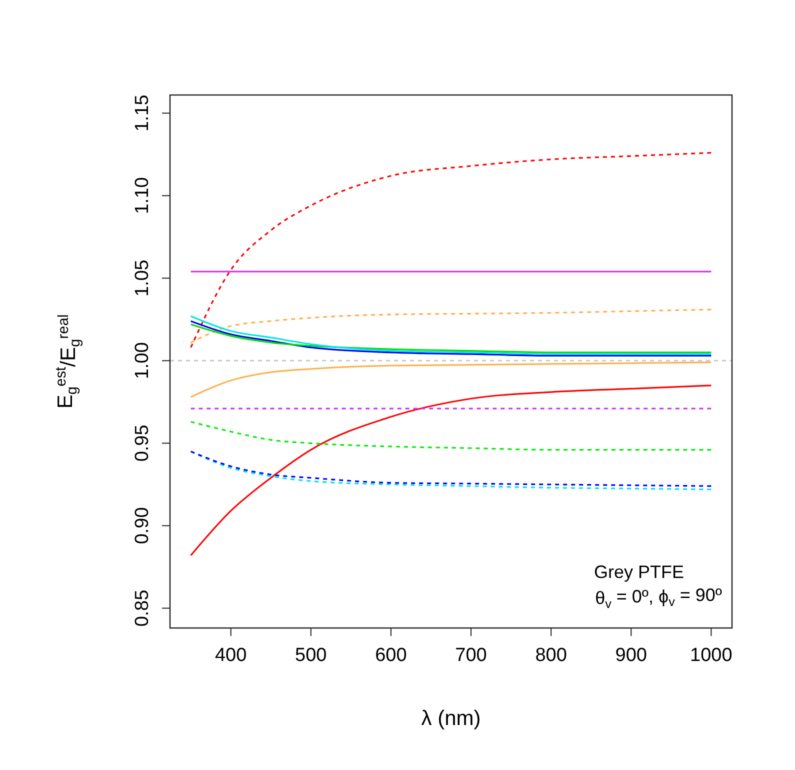 The height and width of the screenshot is (770, 795). Describe the element at coordinates (631, 655) in the screenshot. I see `x-tick-label: 900` at that location.